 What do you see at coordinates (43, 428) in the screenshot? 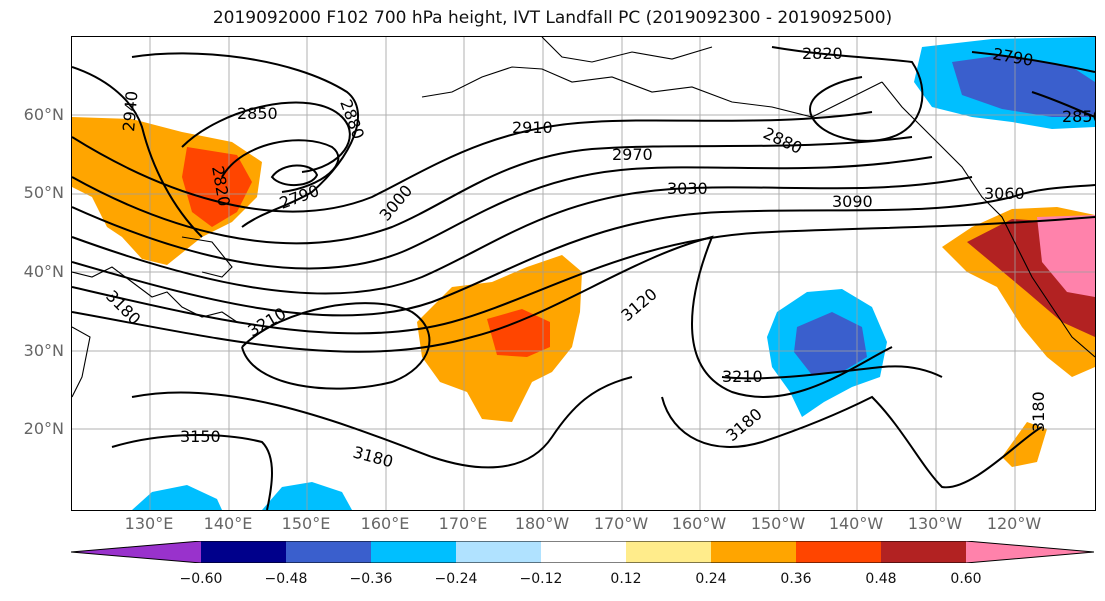
I see `lat-label-20n: 20°N` at bounding box center [43, 428].